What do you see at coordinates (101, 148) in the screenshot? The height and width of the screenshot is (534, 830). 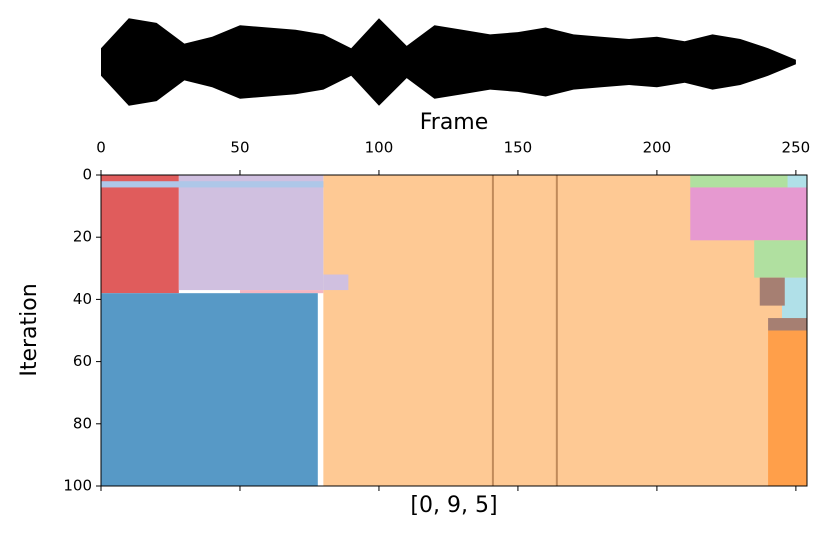 I see `x-tick-label: 0` at bounding box center [101, 148].